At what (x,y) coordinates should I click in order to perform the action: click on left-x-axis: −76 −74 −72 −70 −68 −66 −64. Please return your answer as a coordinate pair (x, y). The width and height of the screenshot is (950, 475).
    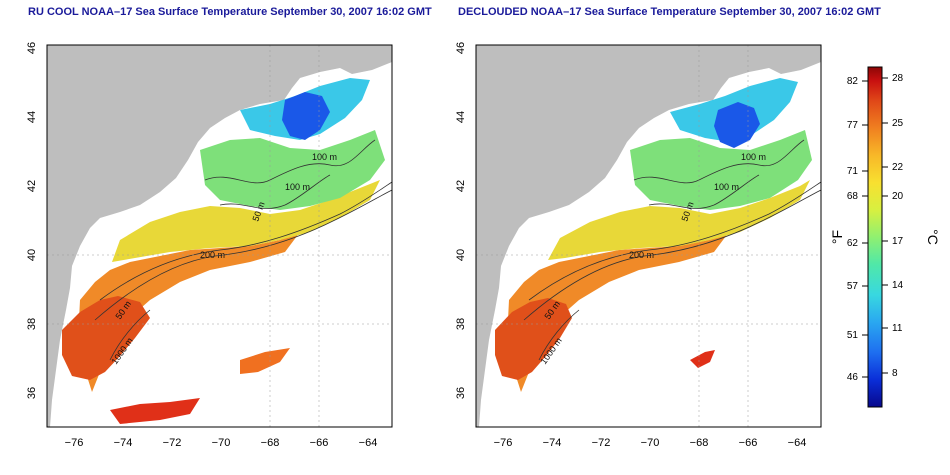
    Looking at the image, I should click on (221, 443).